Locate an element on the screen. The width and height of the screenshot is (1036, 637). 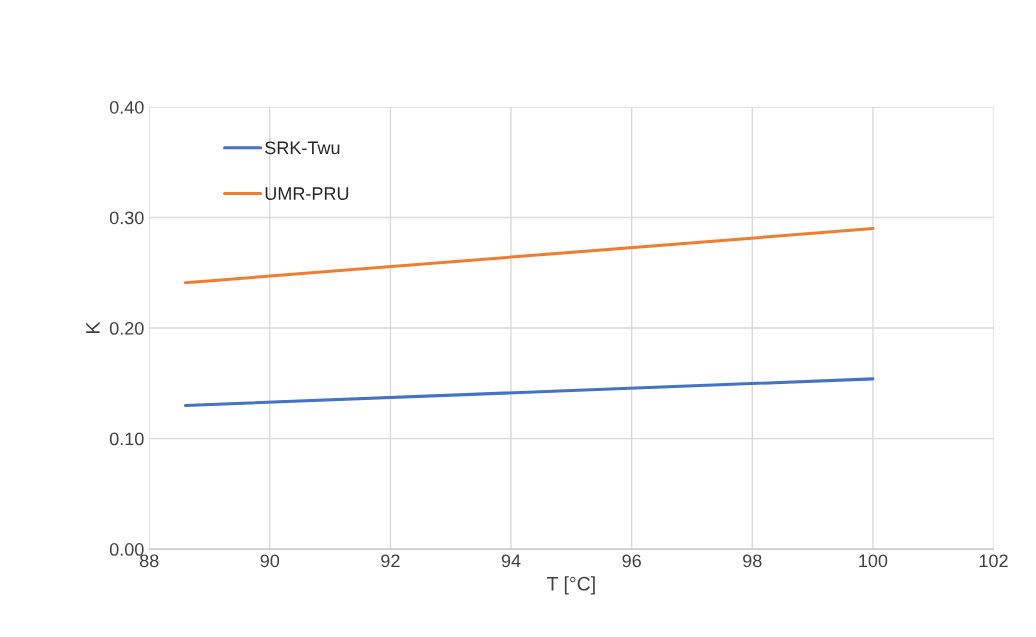
x-tick-label: 90 is located at coordinates (270, 561).